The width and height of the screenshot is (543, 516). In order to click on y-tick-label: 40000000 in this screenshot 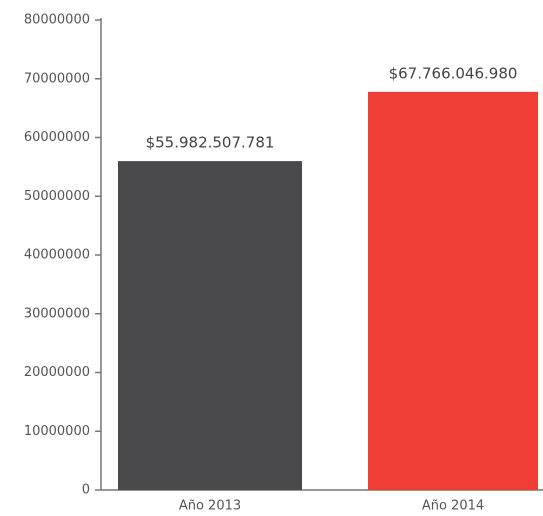, I will do `click(57, 255)`.